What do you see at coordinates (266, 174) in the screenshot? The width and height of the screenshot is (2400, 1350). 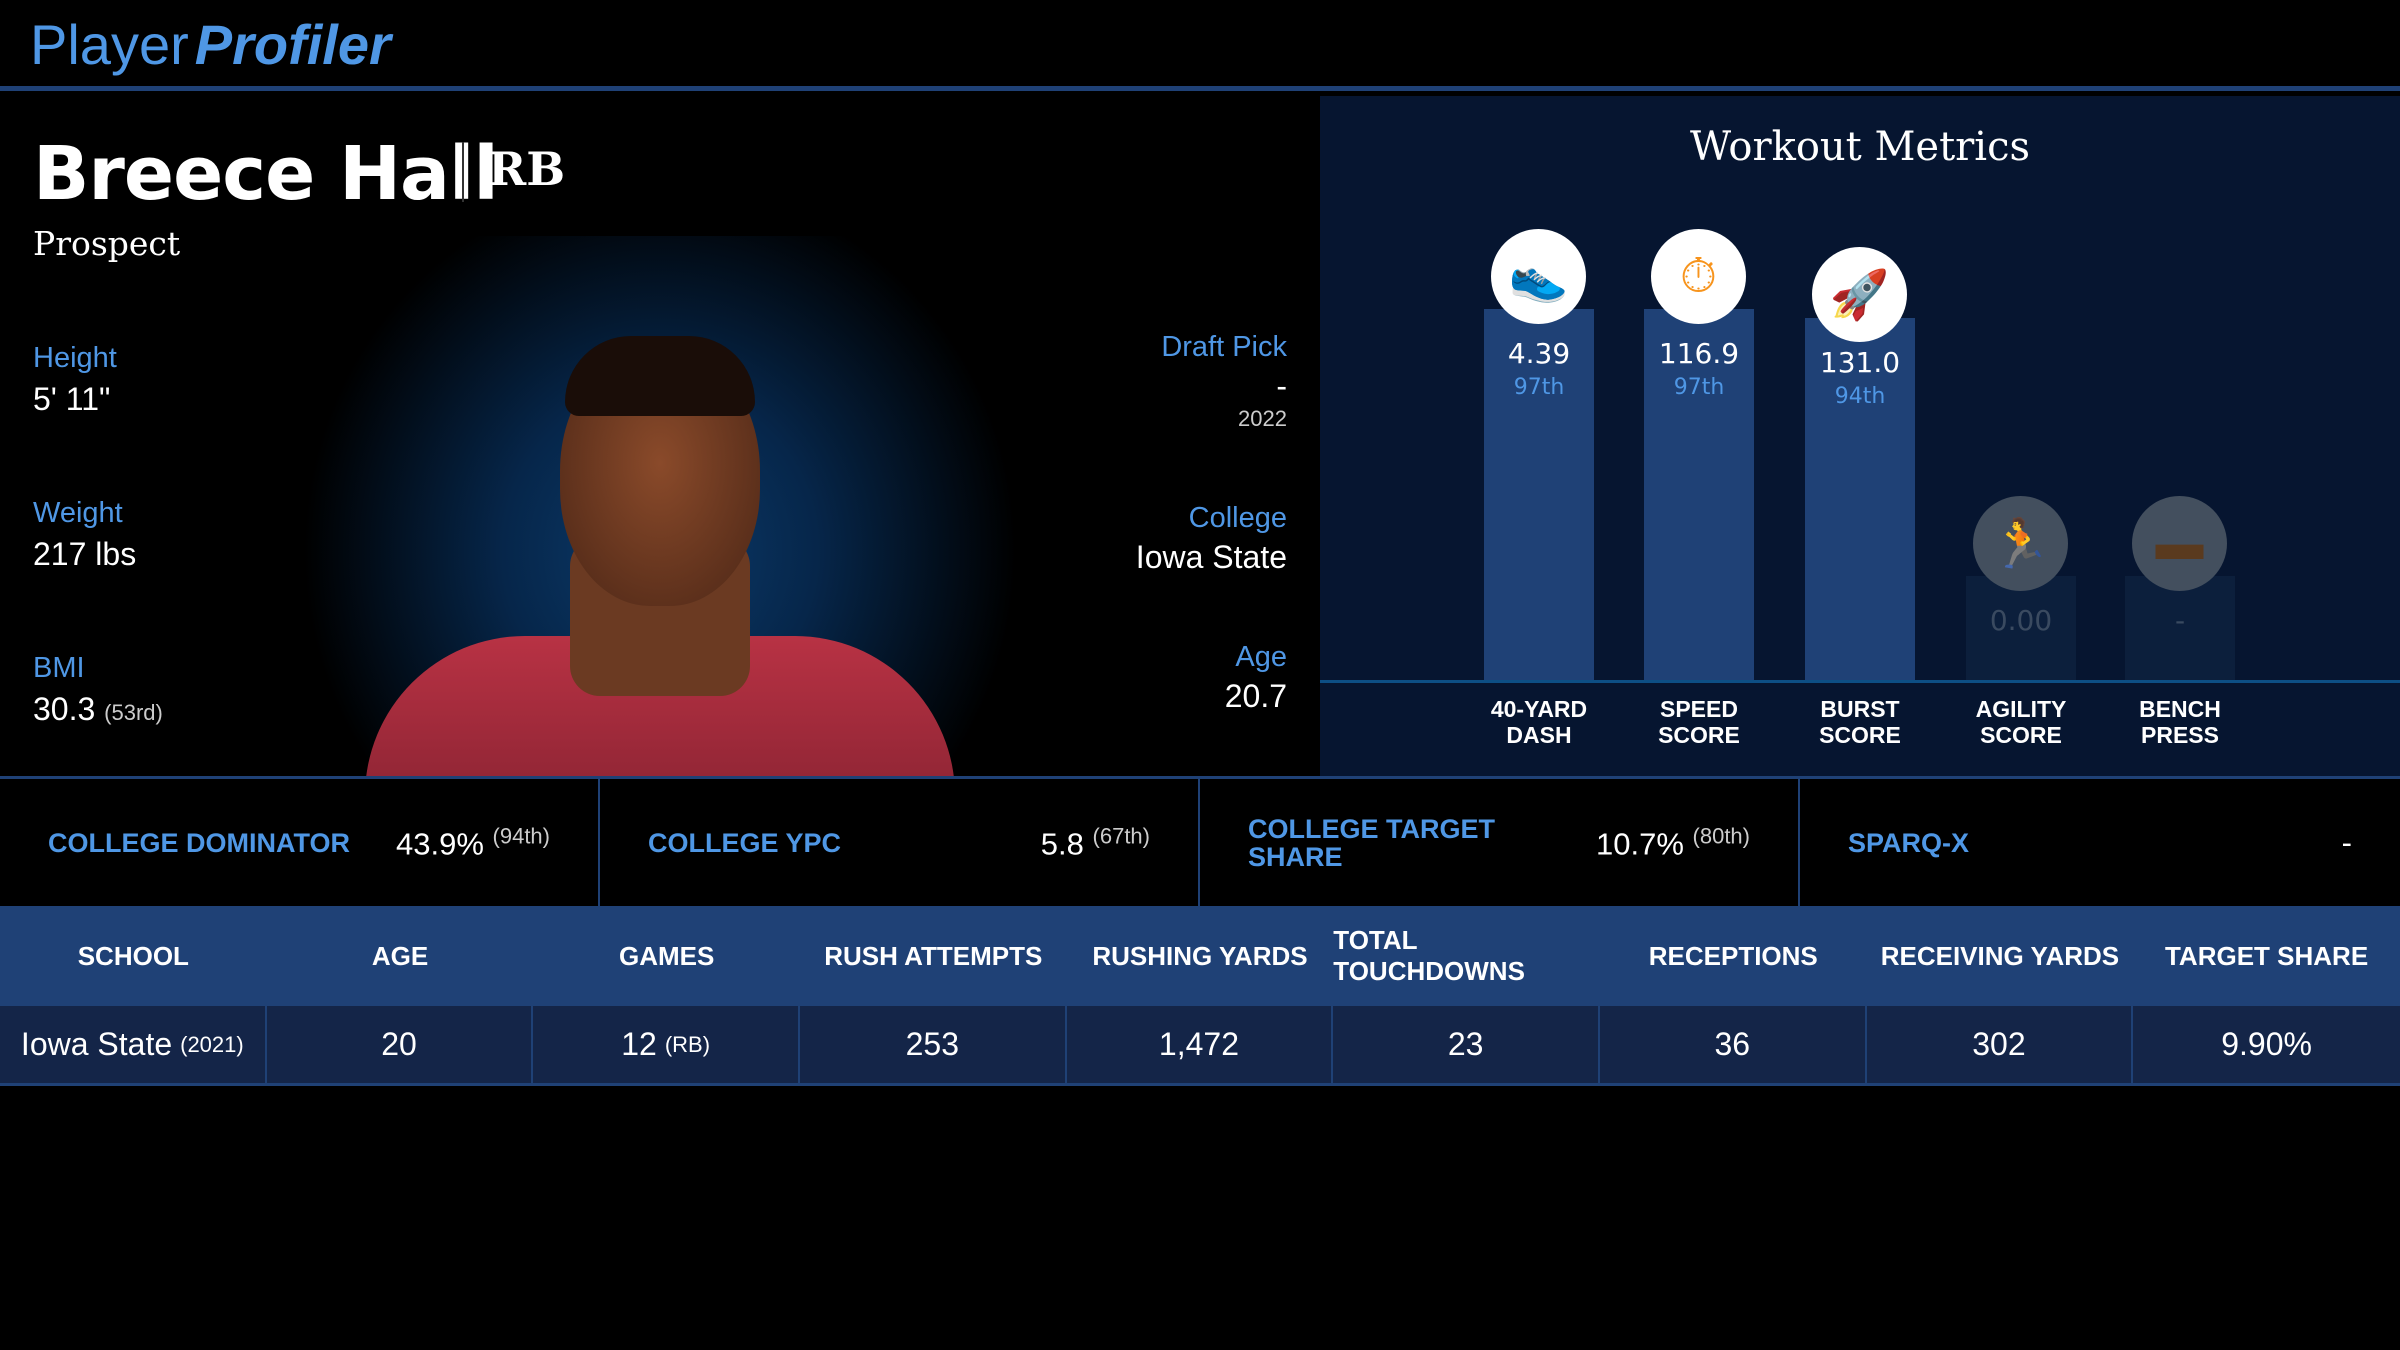 I see `player-name: Breece Hall` at bounding box center [266, 174].